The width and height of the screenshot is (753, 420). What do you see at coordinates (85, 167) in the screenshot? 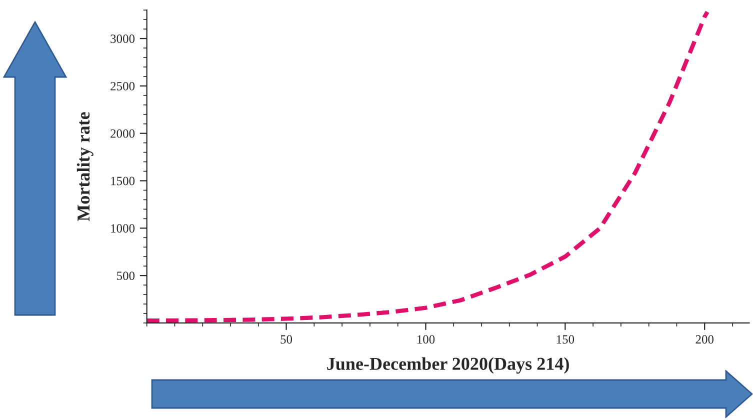
I see `y-axis-title: Mortality rate` at bounding box center [85, 167].